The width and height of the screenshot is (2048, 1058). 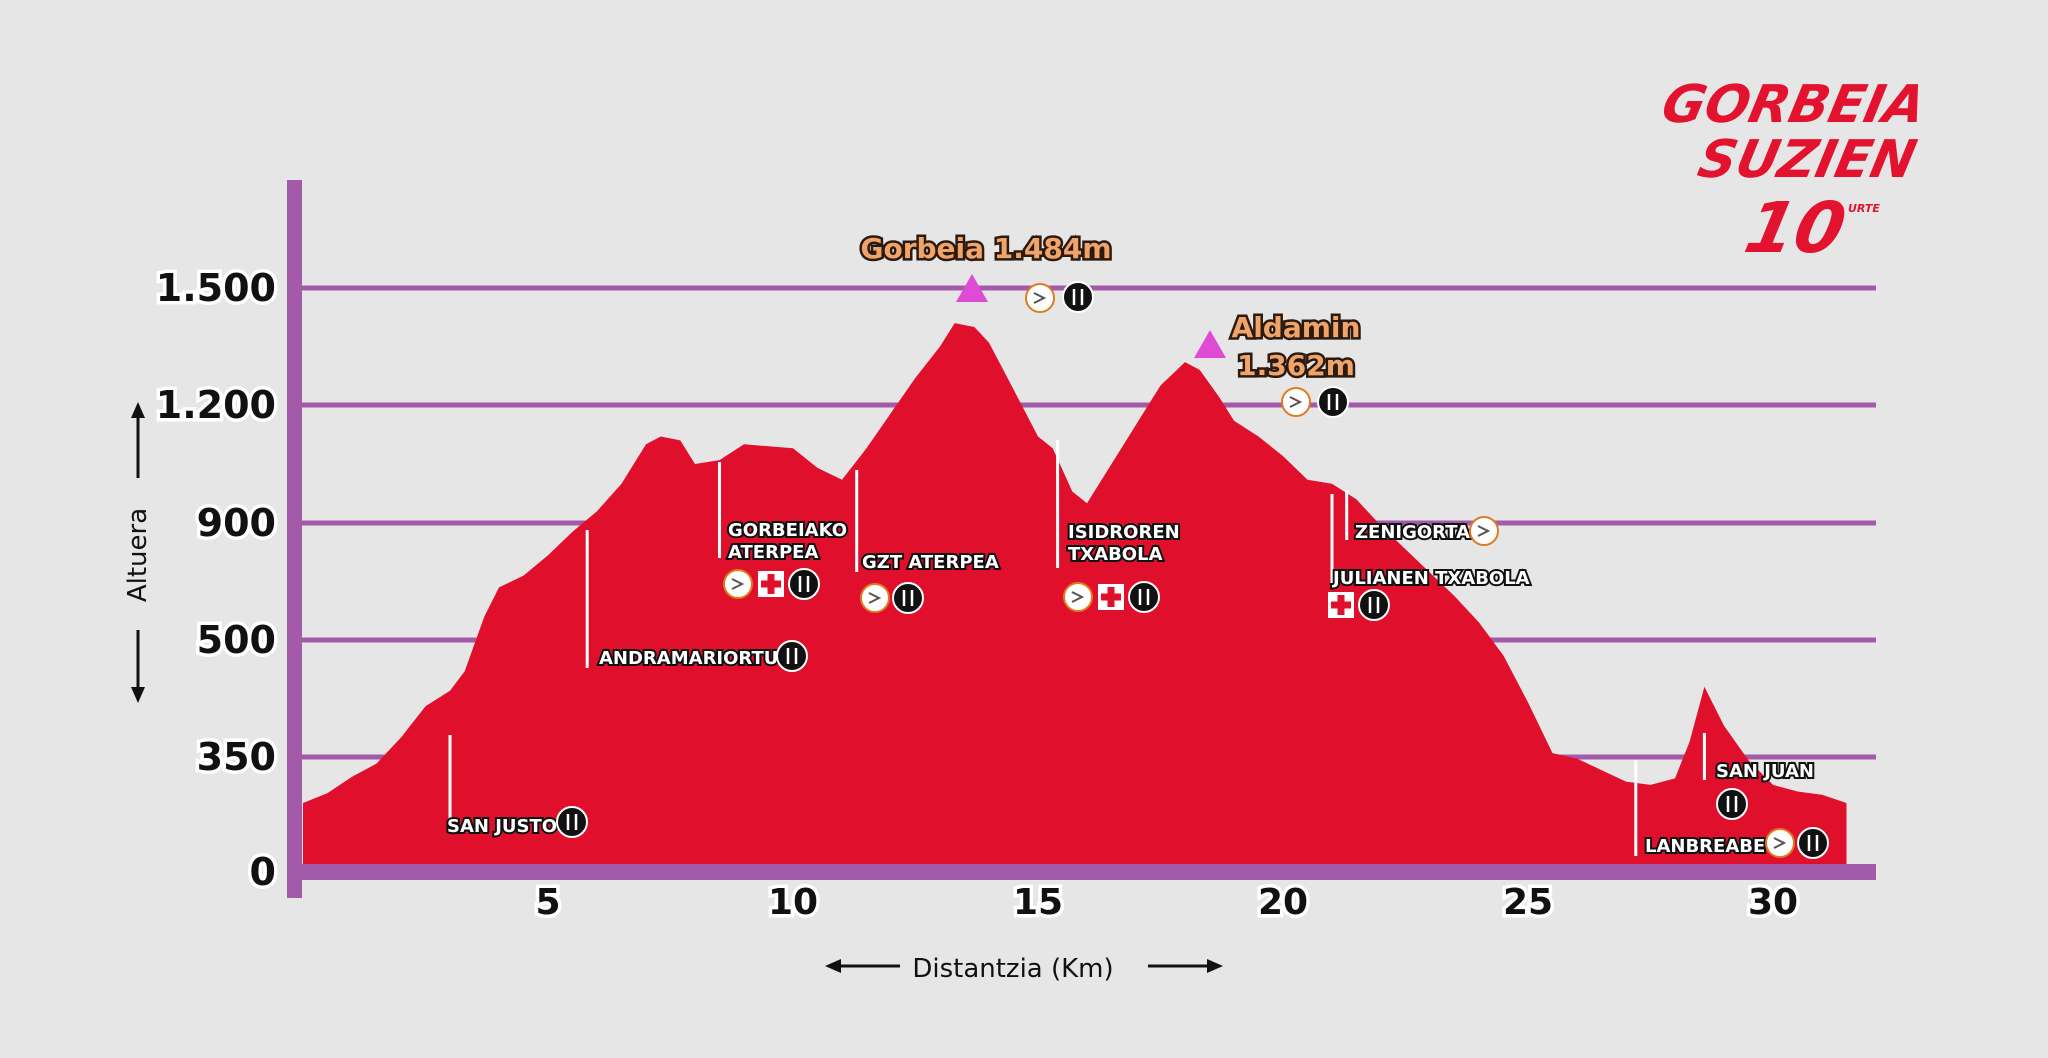 What do you see at coordinates (1412, 532) in the screenshot?
I see `waypoint-label: ZENIGORTA` at bounding box center [1412, 532].